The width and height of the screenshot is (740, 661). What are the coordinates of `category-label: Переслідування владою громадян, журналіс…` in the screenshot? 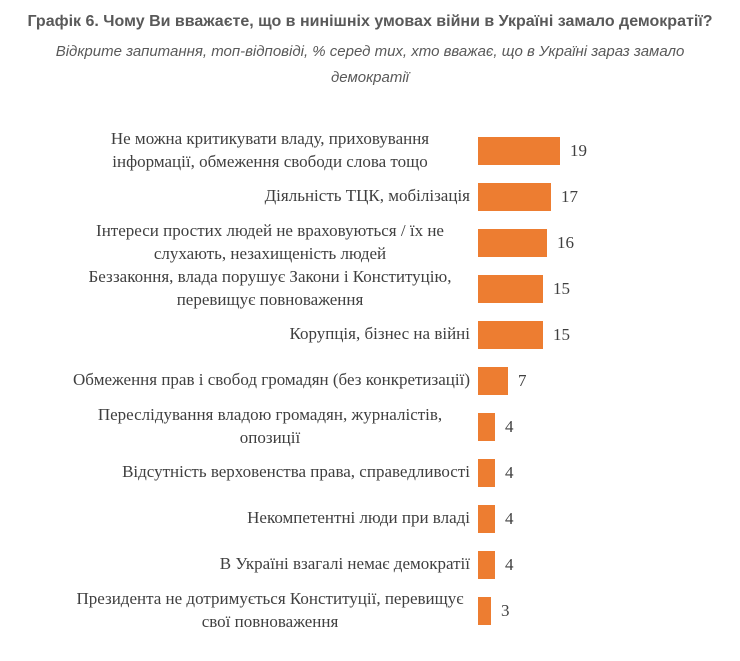 It's located at (258, 426).